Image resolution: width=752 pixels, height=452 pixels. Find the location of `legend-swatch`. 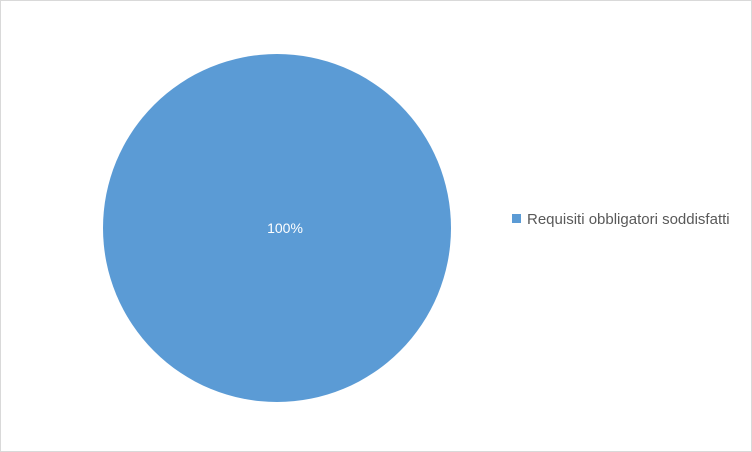

legend-swatch is located at coordinates (516, 218).